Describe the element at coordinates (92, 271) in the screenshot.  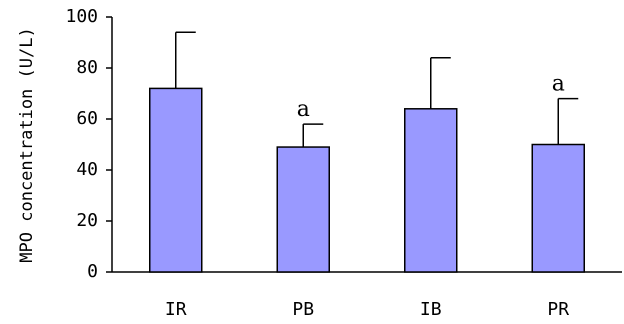
I see `y-tick-label: 0` at that location.